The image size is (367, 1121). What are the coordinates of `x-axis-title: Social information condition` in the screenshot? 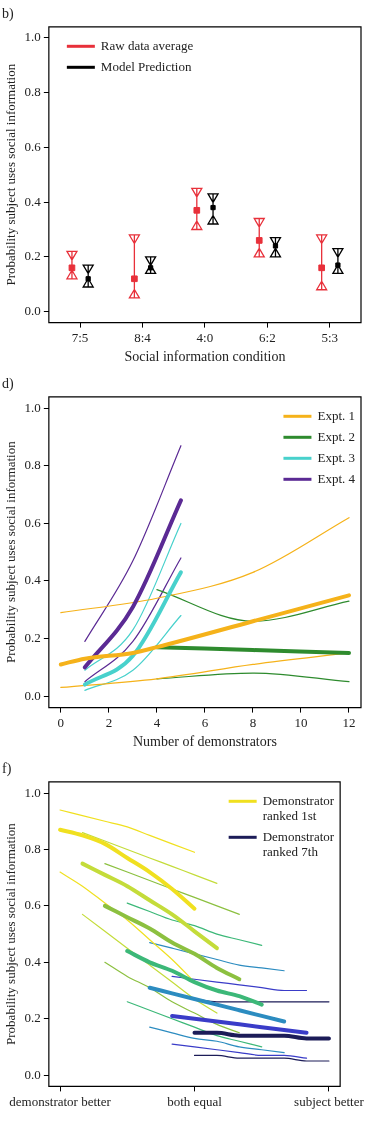 It's located at (205, 357).